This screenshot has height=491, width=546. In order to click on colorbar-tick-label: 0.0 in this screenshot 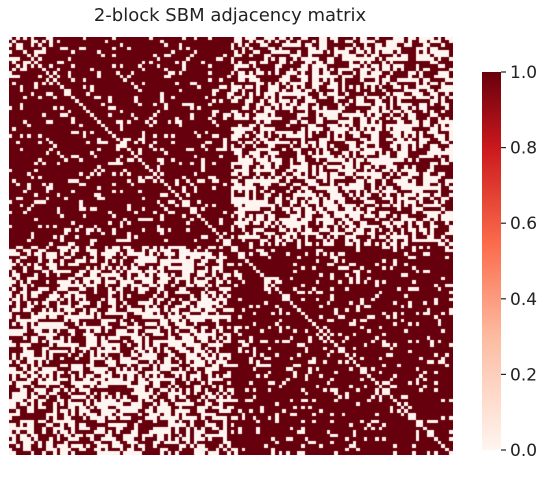, I will do `click(523, 450)`.